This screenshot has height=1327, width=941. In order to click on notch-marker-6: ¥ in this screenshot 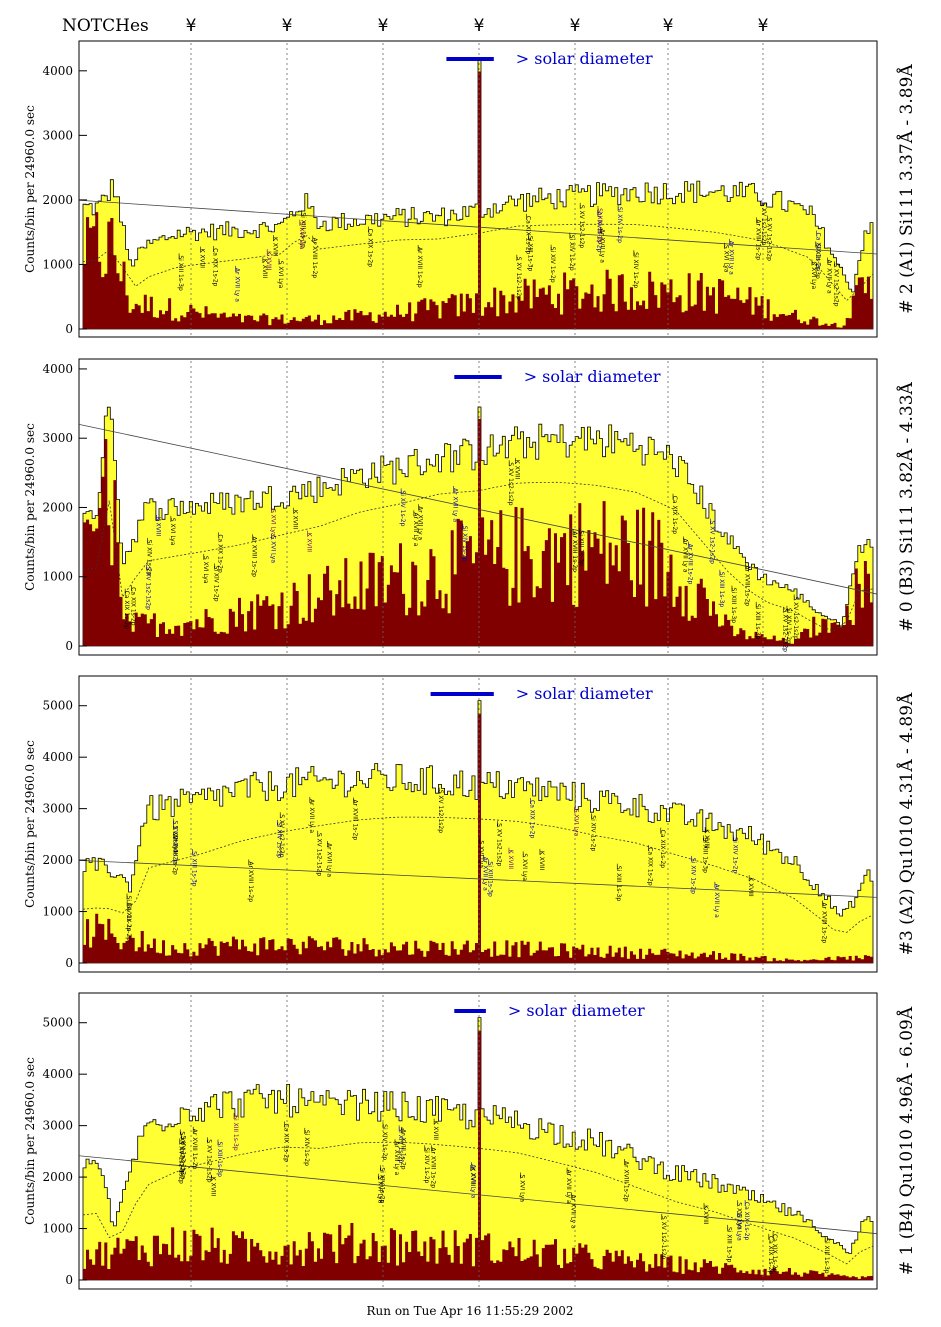, I will do `click(668, 26)`.